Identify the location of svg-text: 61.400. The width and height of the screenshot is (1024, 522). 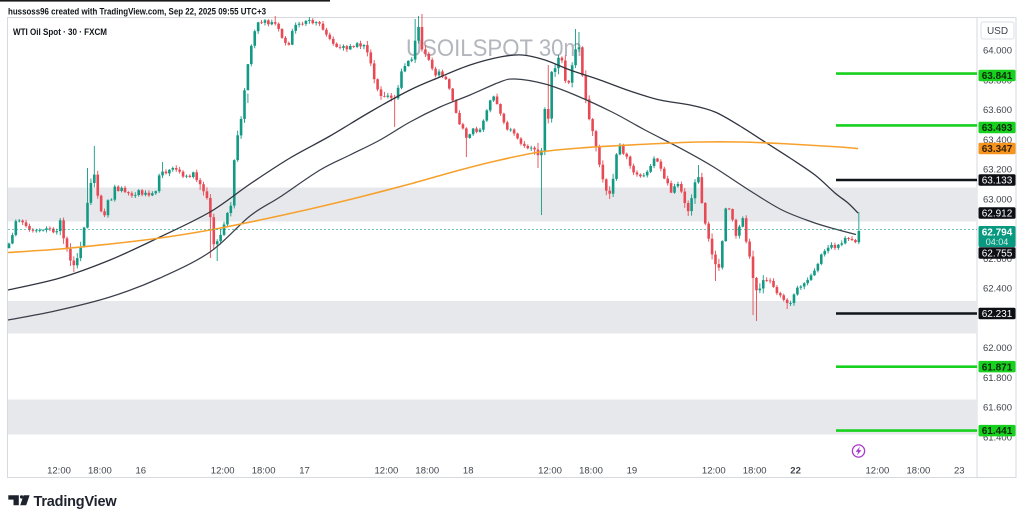
(997, 437).